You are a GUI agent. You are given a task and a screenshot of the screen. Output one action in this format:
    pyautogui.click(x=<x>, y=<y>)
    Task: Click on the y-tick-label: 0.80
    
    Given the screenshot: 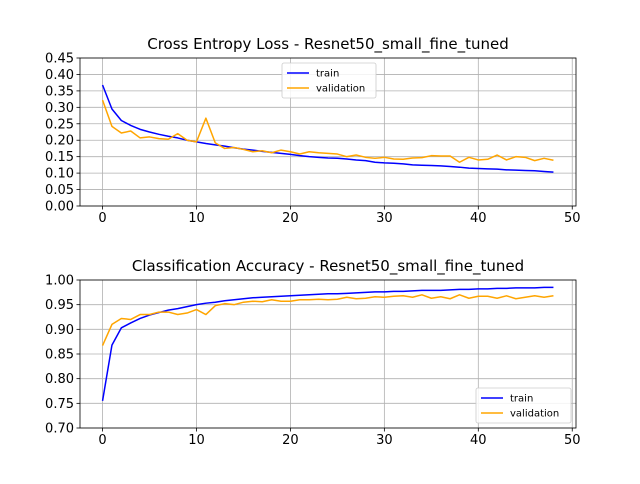 What is the action you would take?
    pyautogui.click(x=59, y=379)
    